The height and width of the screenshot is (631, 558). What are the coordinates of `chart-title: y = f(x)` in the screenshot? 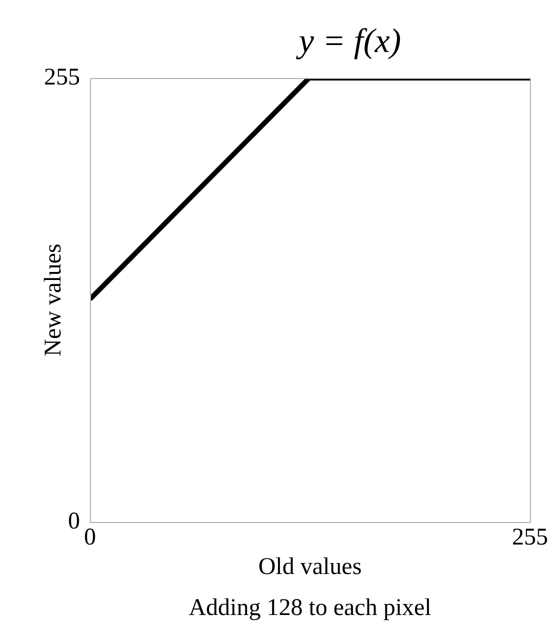 It's located at (349, 41).